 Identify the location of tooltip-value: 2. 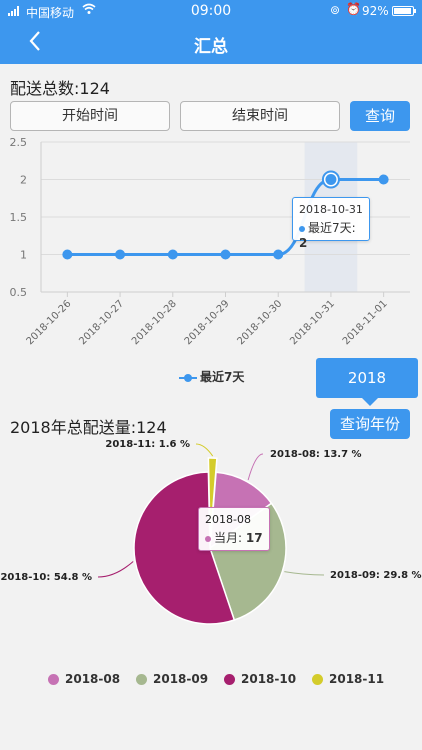
(303, 243).